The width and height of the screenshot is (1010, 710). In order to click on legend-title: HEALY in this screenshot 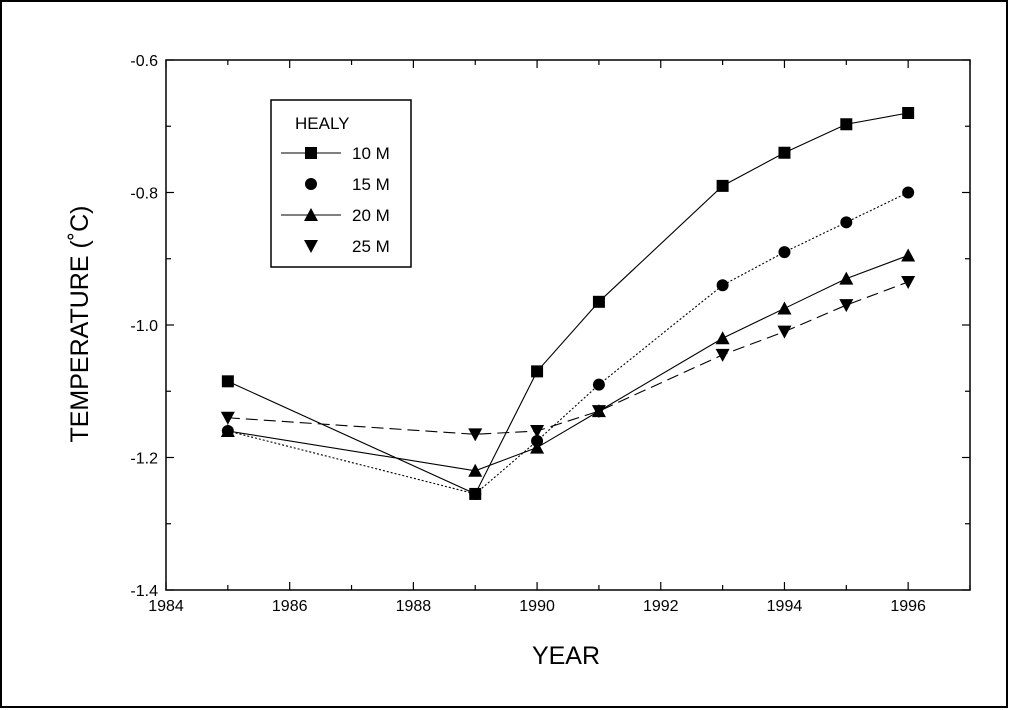, I will do `click(322, 123)`.